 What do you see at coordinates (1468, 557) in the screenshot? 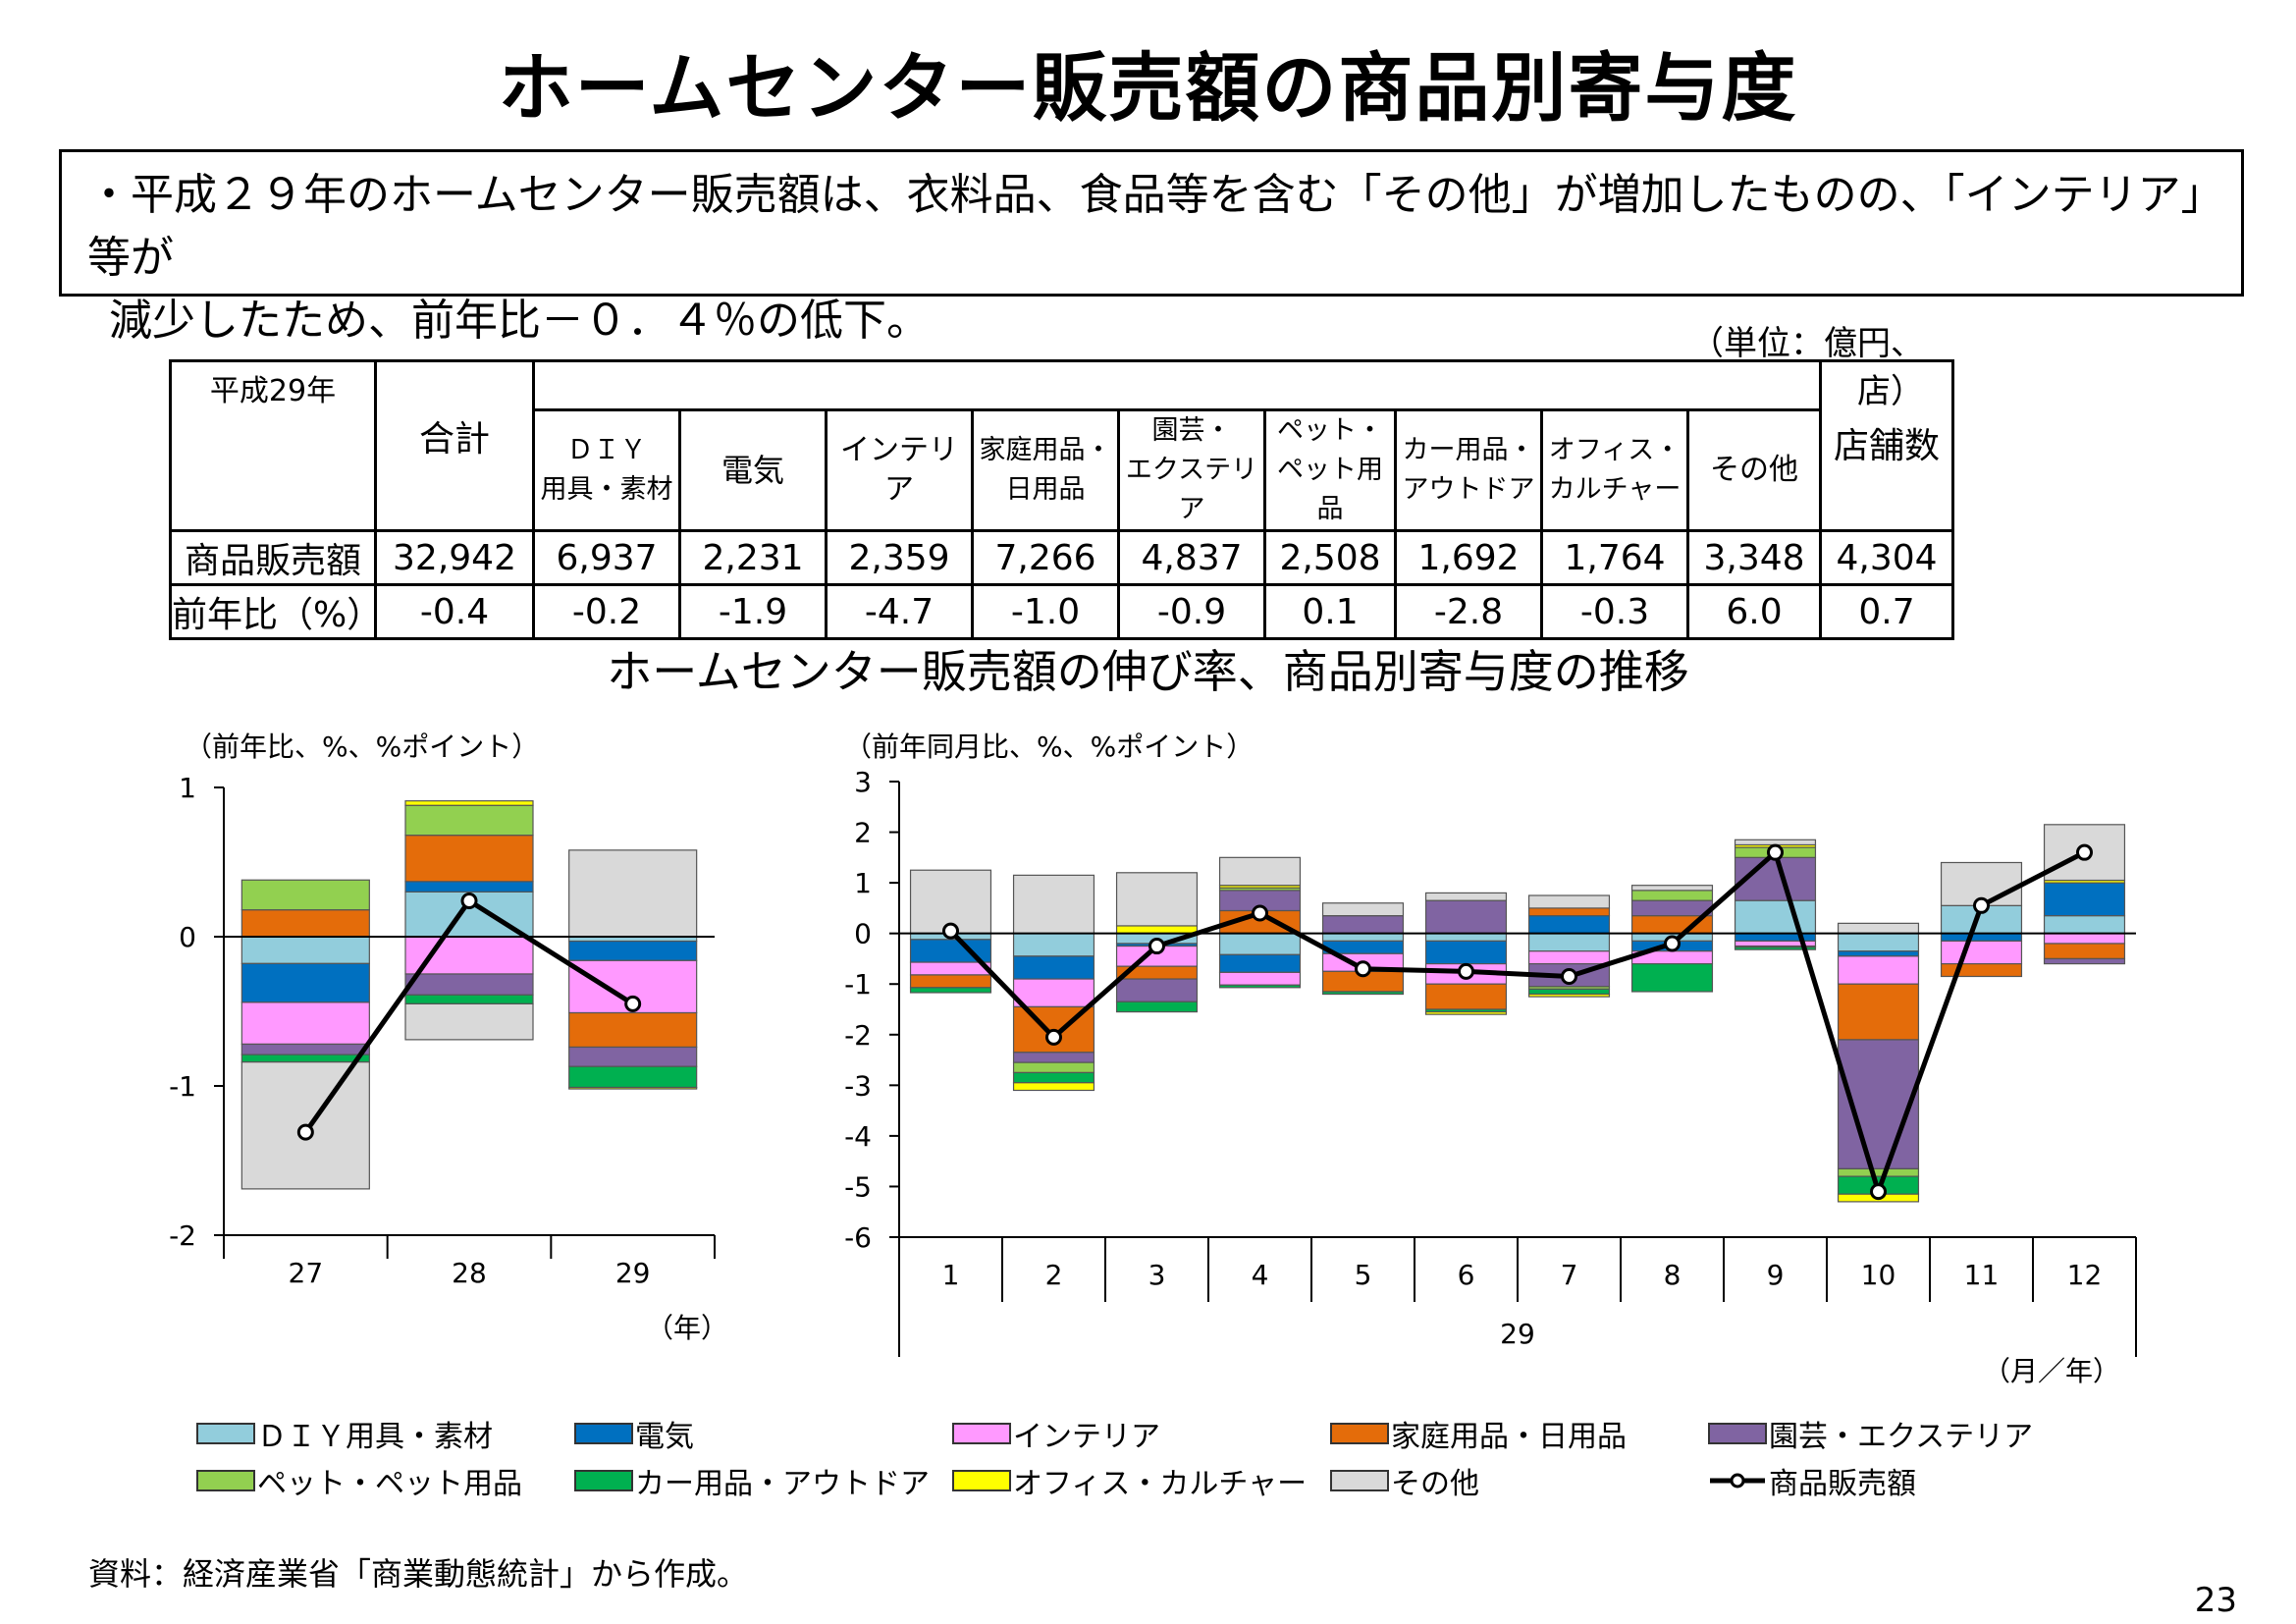
I see `sales-value-7: 1,692` at bounding box center [1468, 557].